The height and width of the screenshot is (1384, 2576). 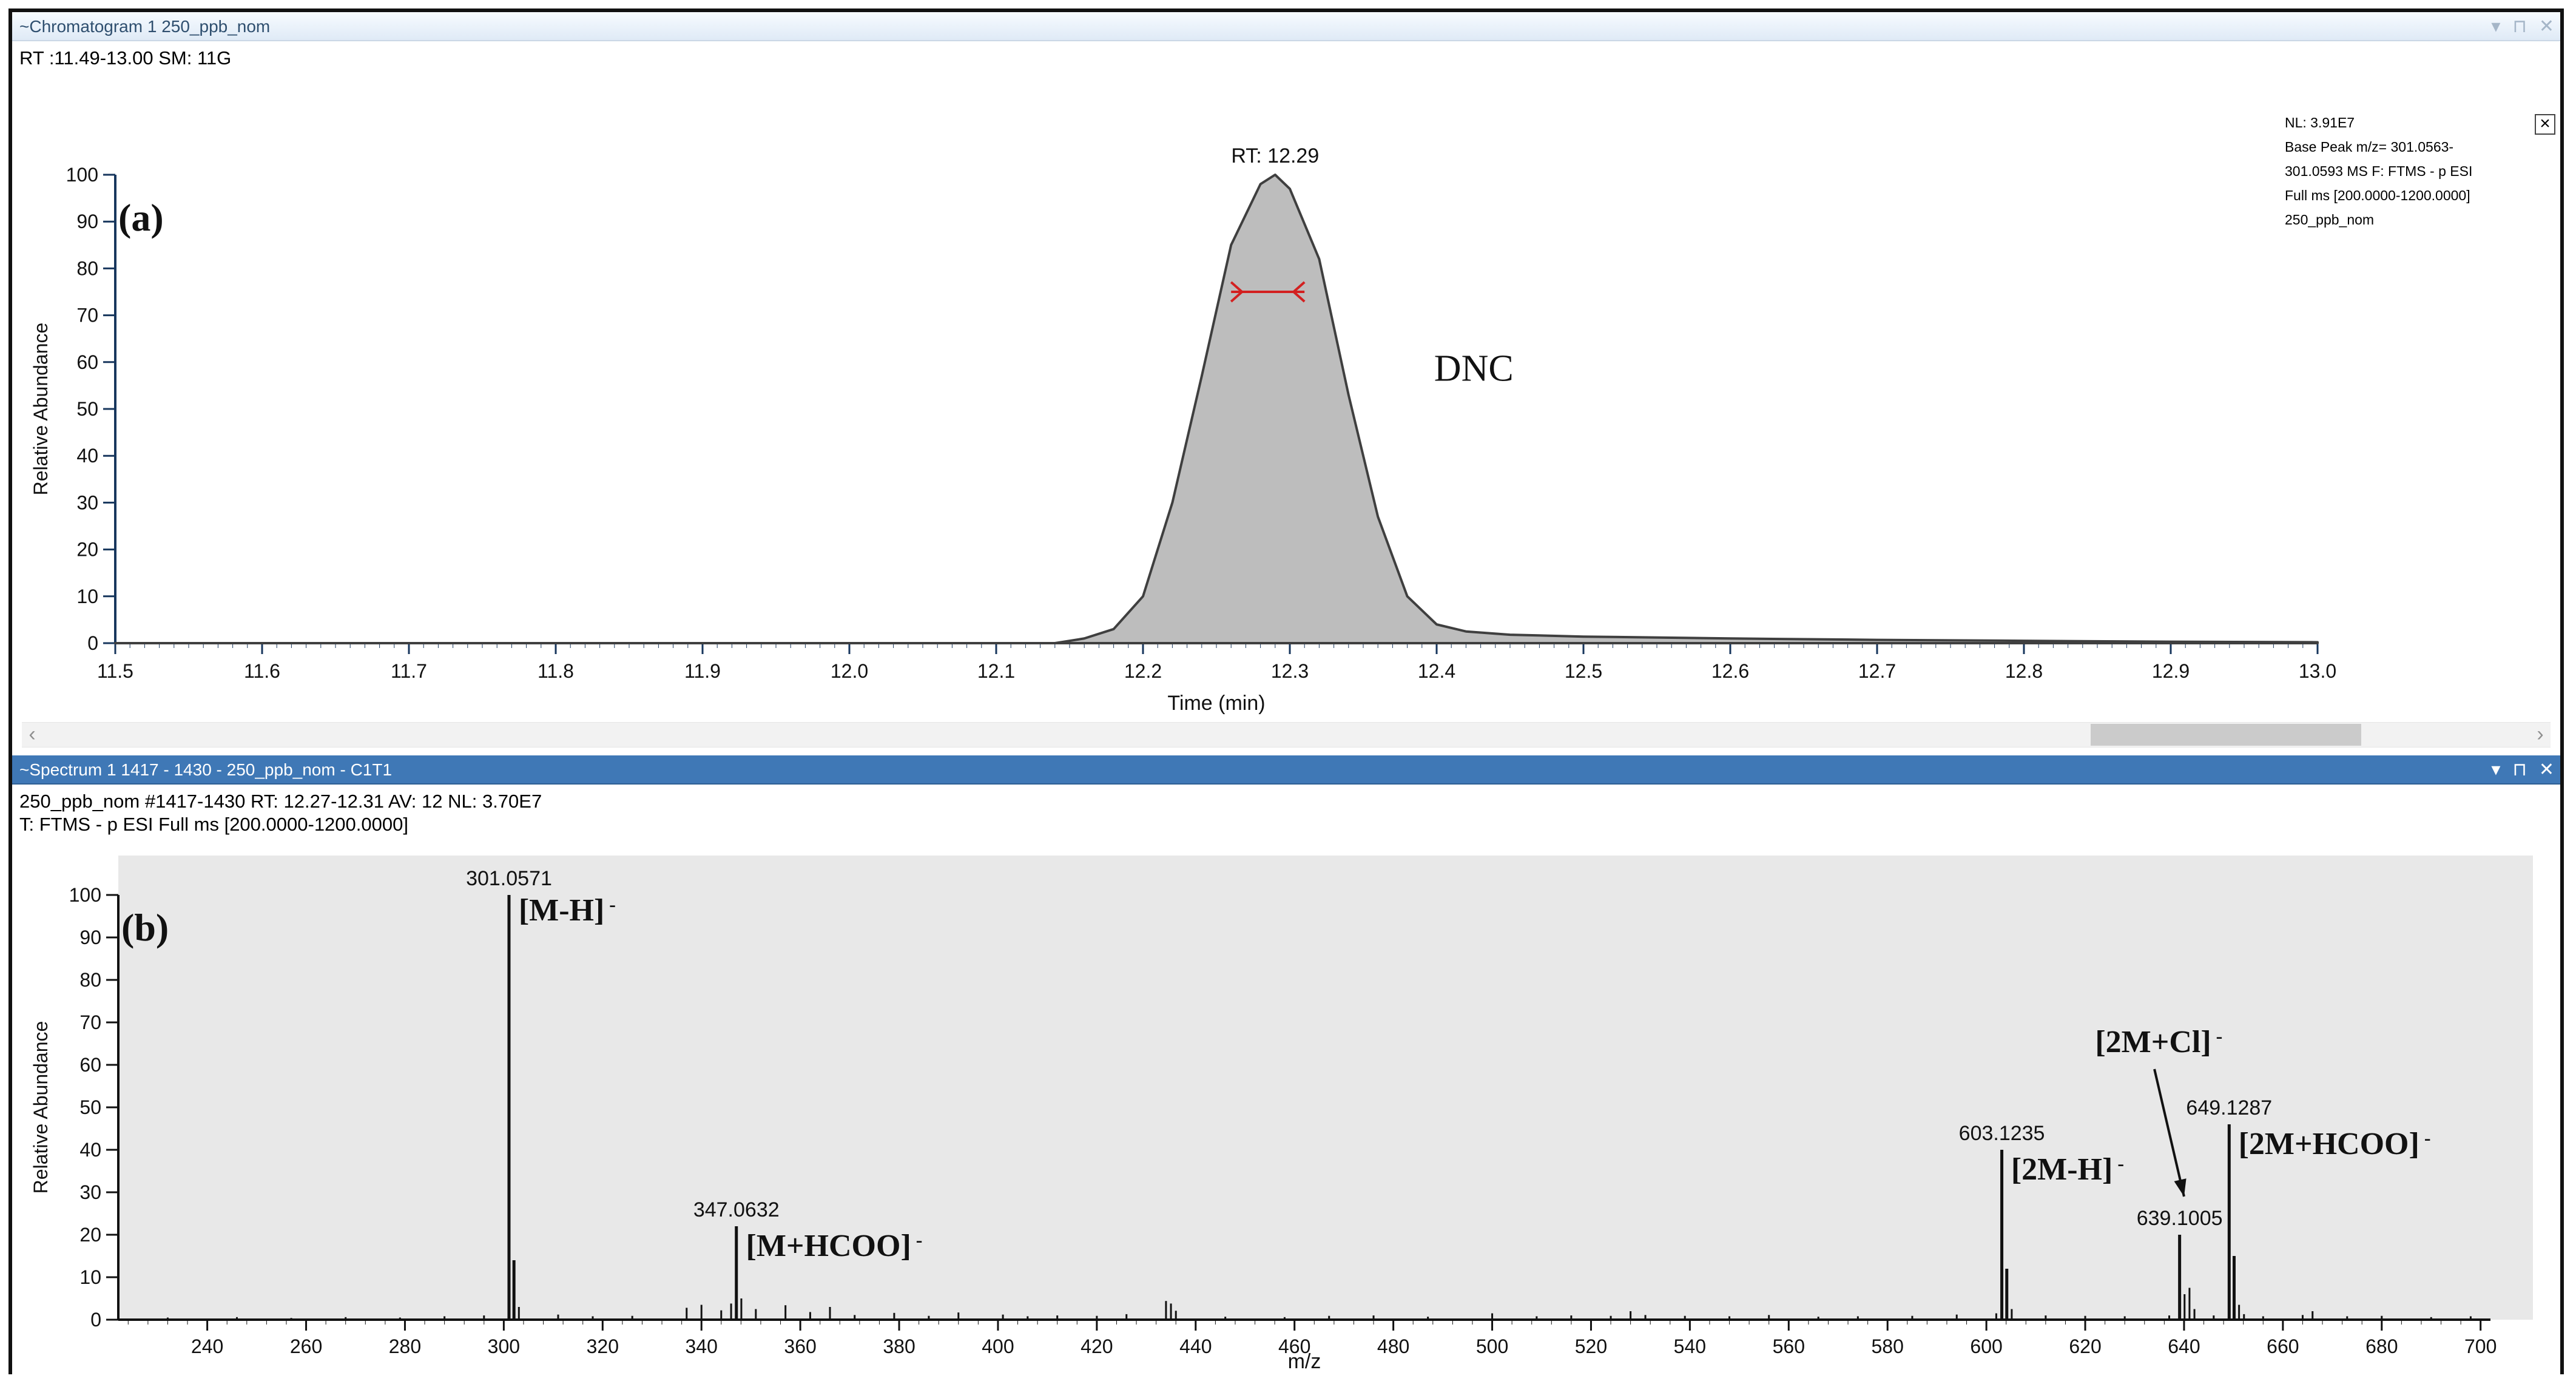 What do you see at coordinates (1290, 671) in the screenshot?
I see `chromatogram-x-tick-label: 12.3` at bounding box center [1290, 671].